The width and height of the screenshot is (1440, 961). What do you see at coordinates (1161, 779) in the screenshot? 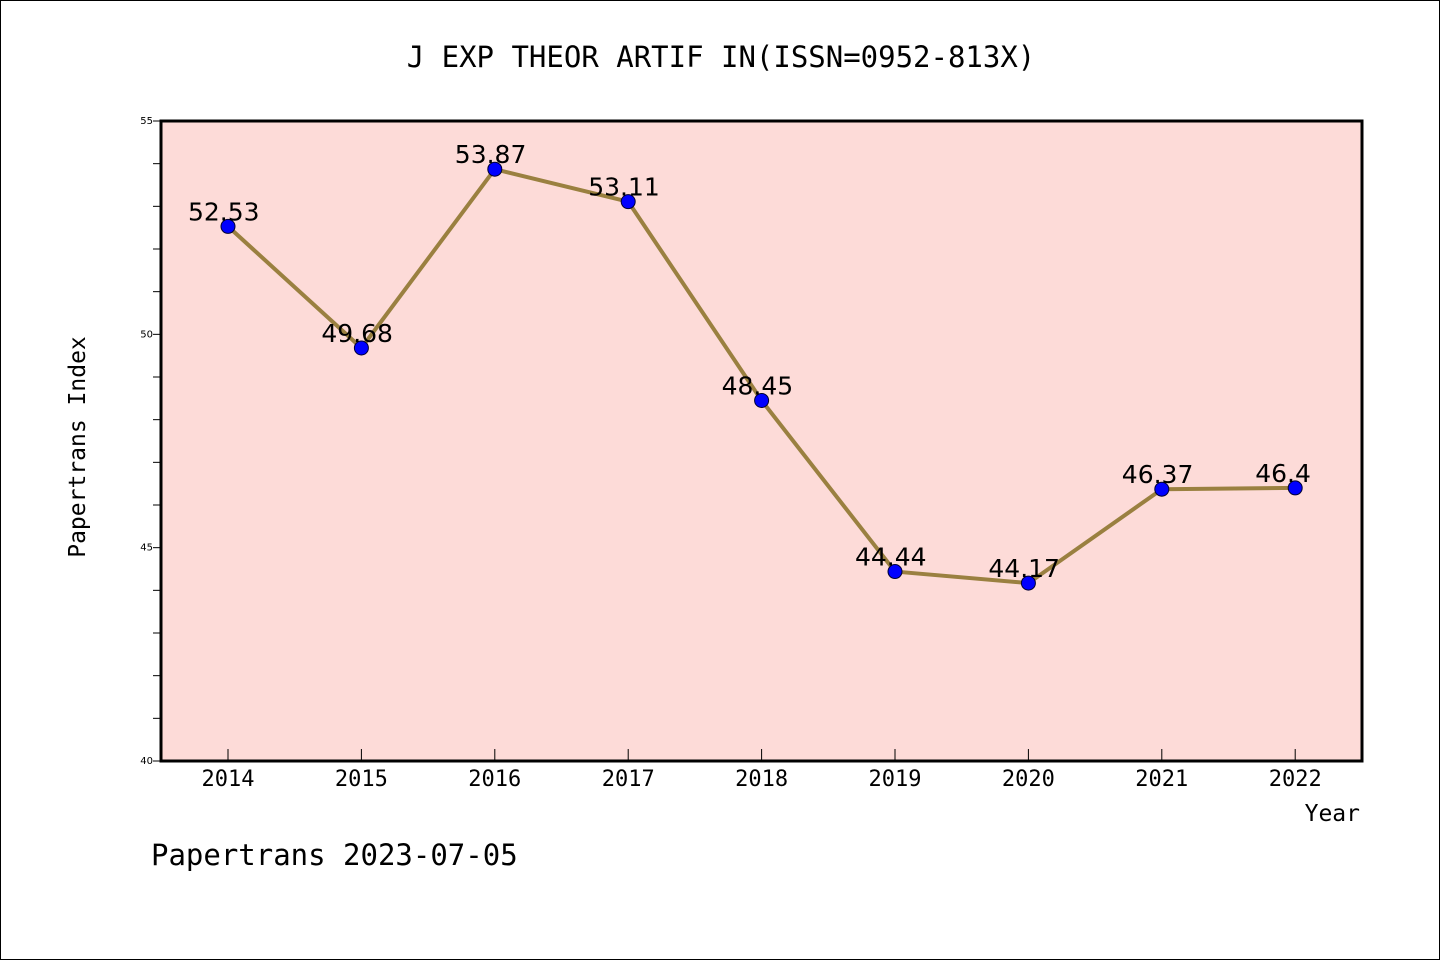
I see `x-tick-label: 2021` at bounding box center [1161, 779].